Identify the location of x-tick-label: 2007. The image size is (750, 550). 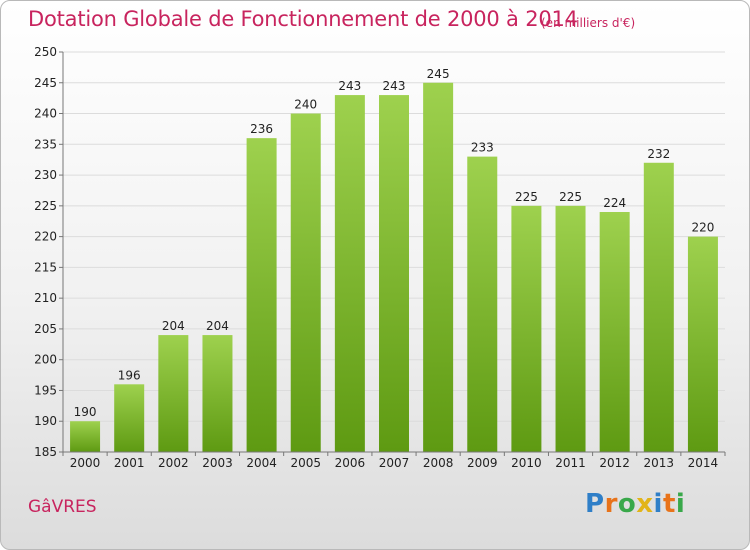
(394, 463).